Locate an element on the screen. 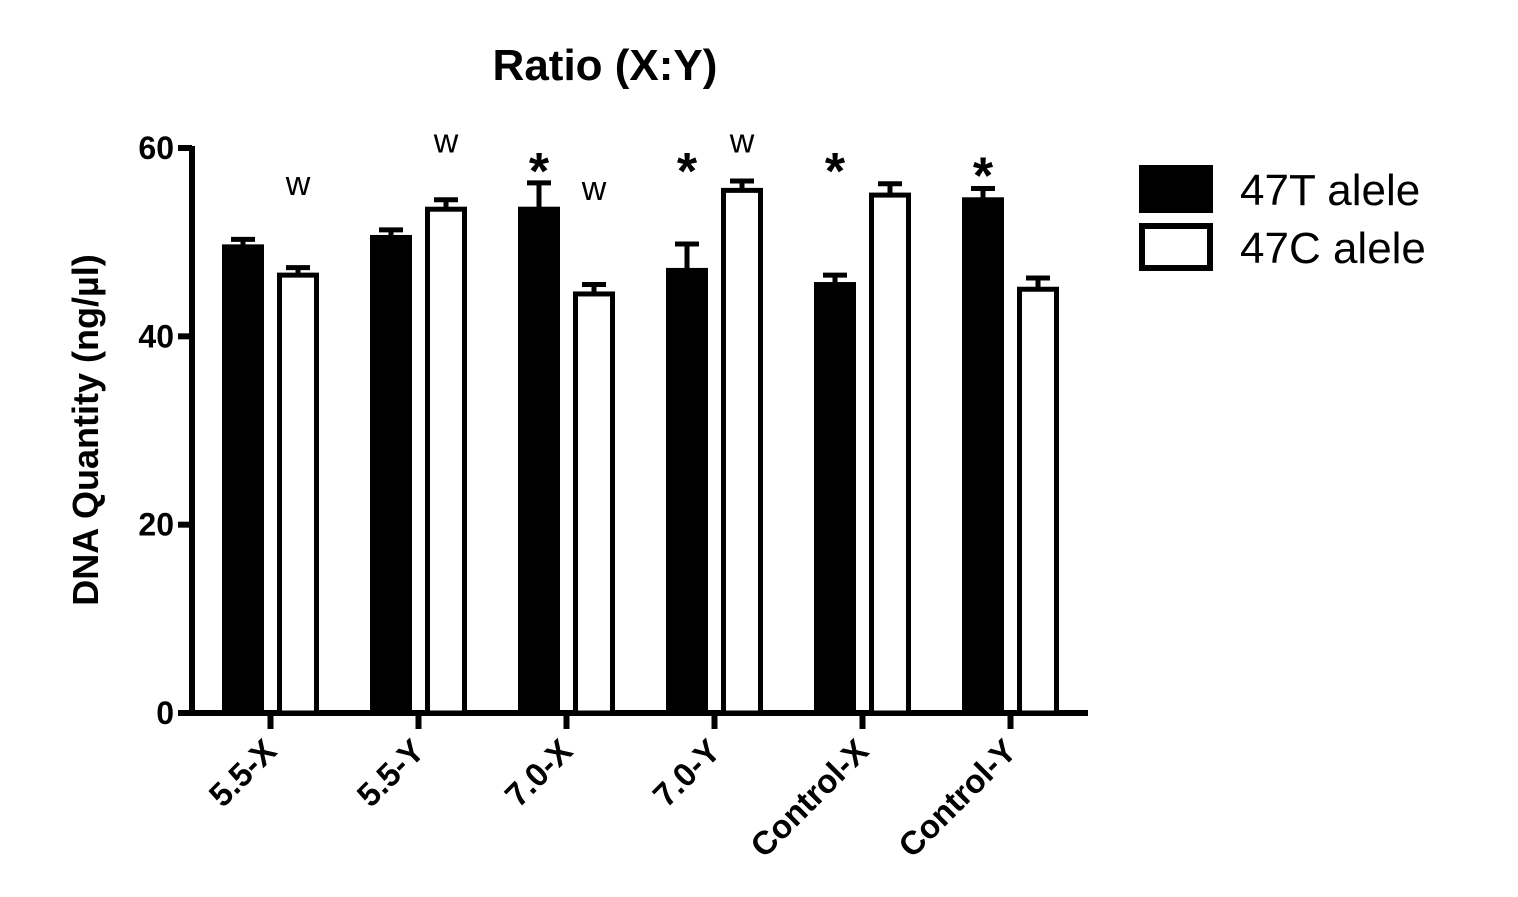  y-tick-label: 0 is located at coordinates (165, 713).